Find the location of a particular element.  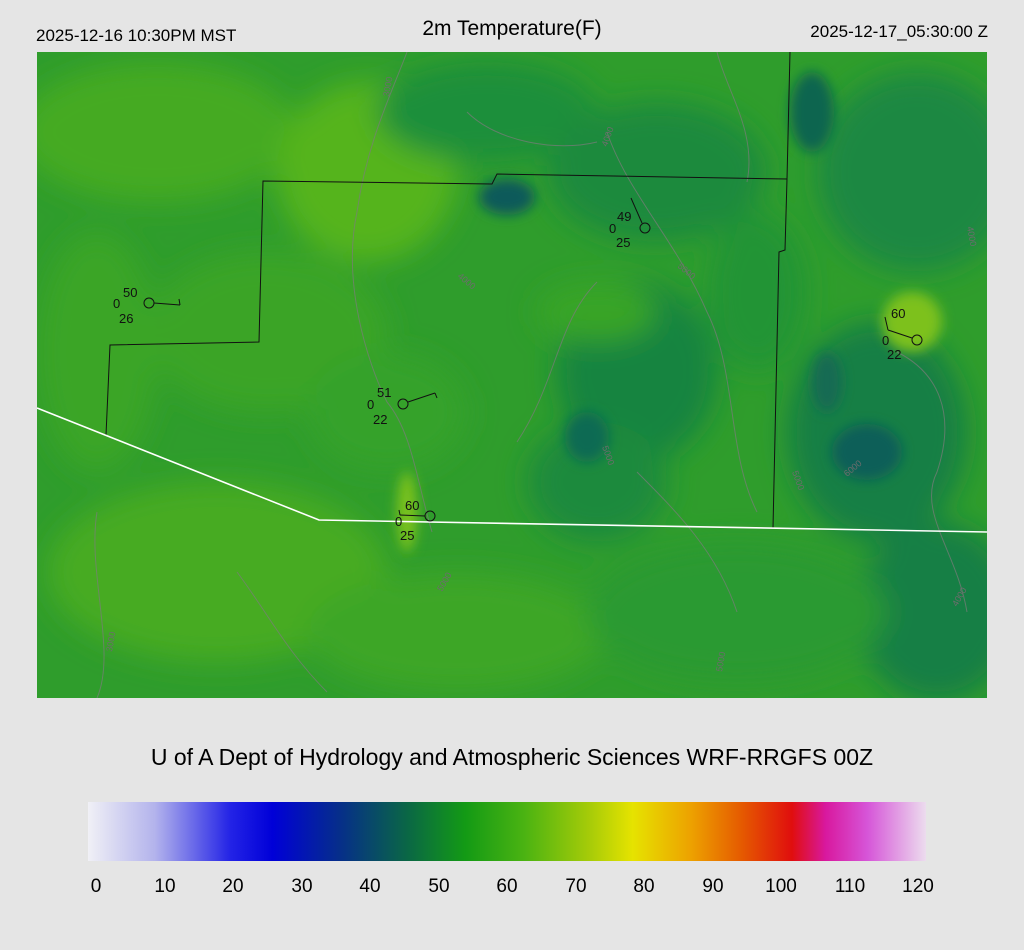

colorbar-tick: 90 is located at coordinates (713, 886).